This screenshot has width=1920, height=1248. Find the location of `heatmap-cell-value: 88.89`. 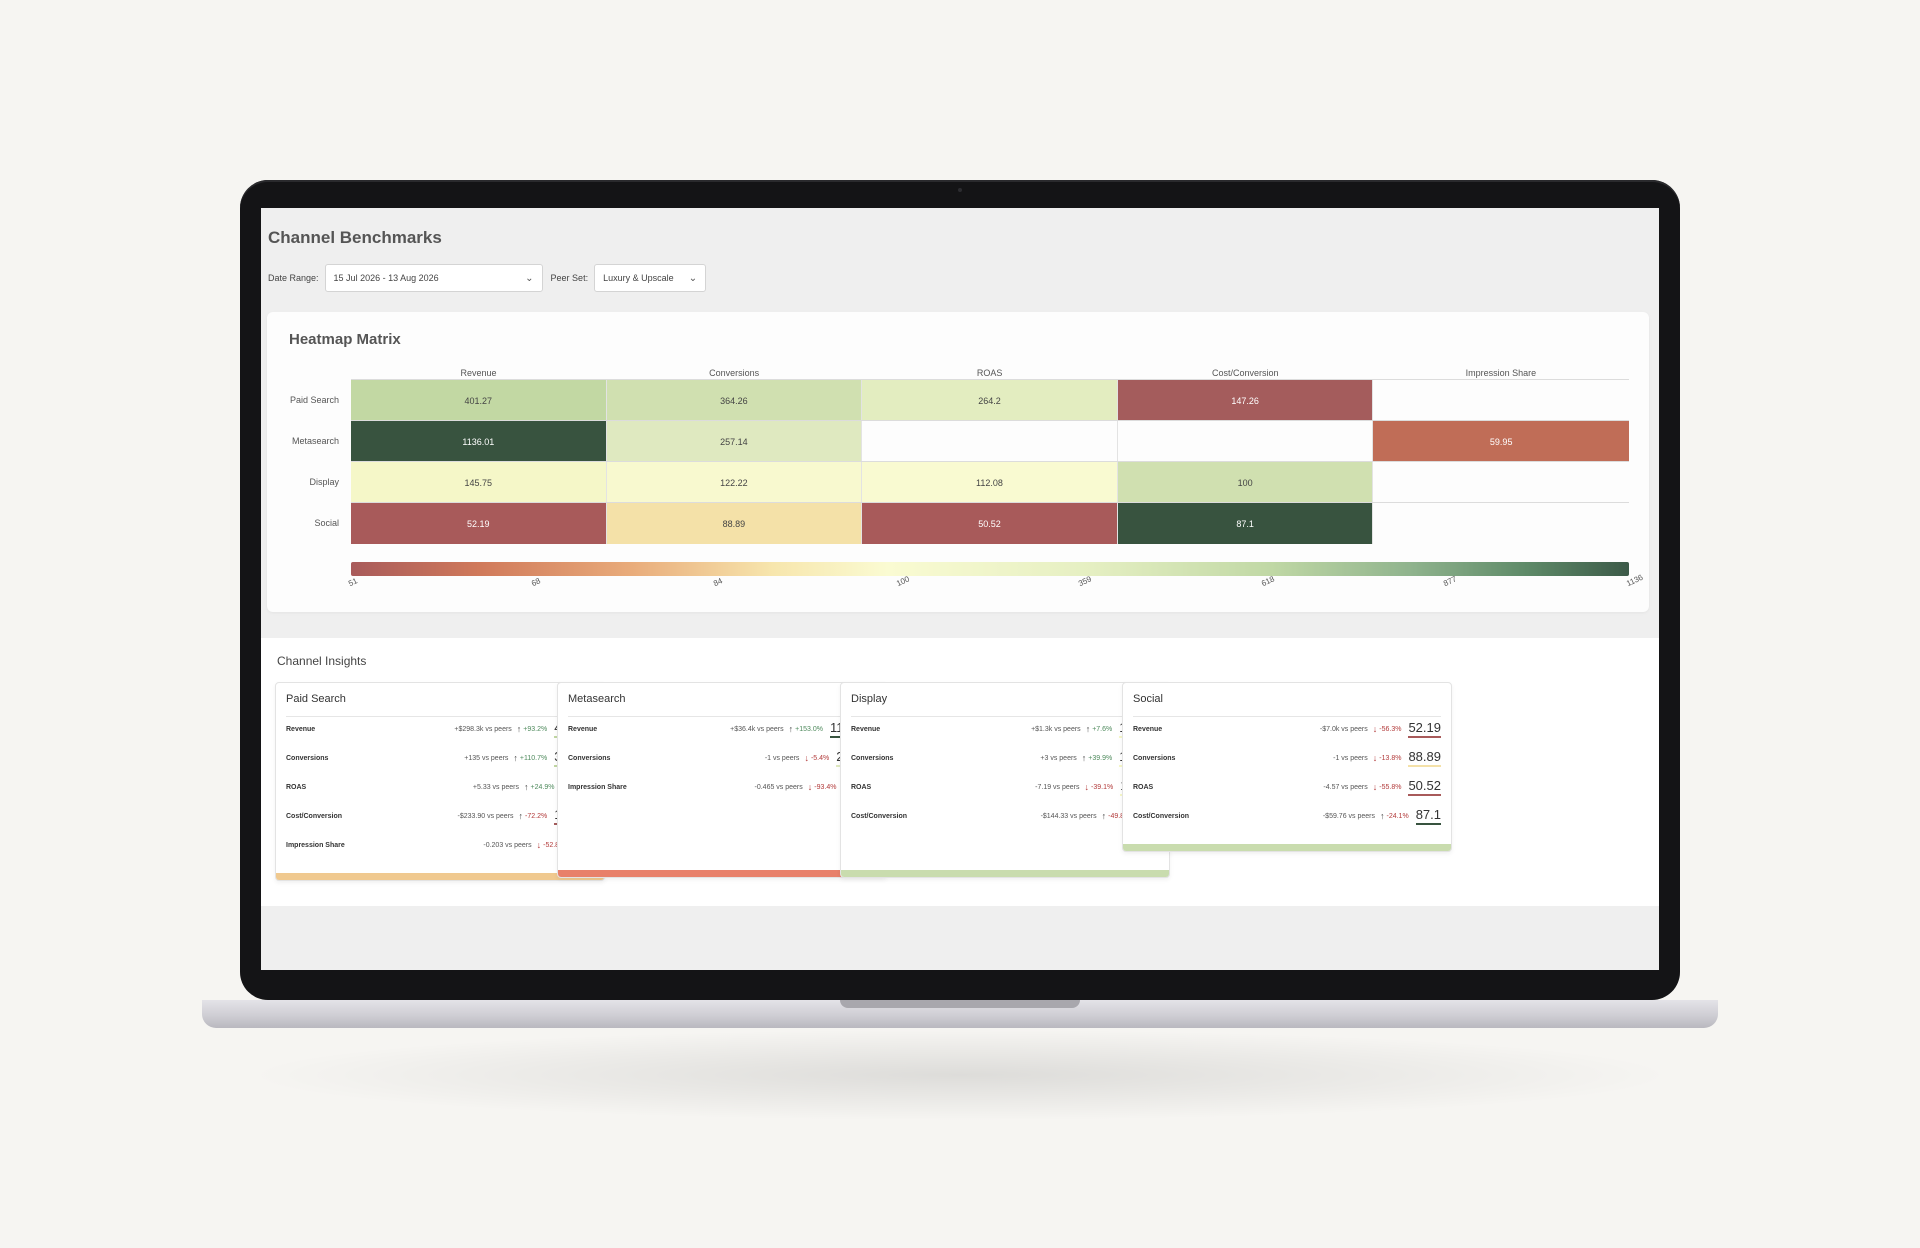

heatmap-cell-value: 88.89 is located at coordinates (734, 523).